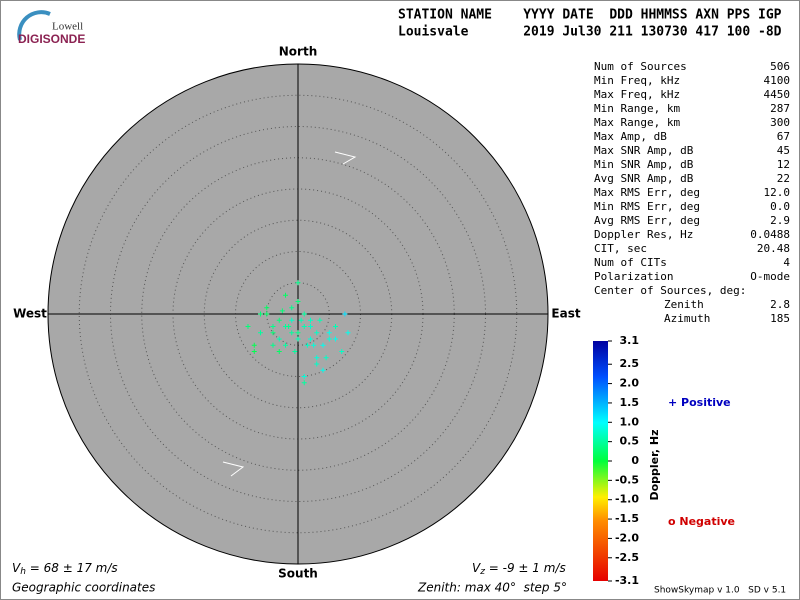 This screenshot has width=800, height=600. Describe the element at coordinates (492, 588) in the screenshot. I see `zenith-info: Zenith: max 40° step 5°` at that location.